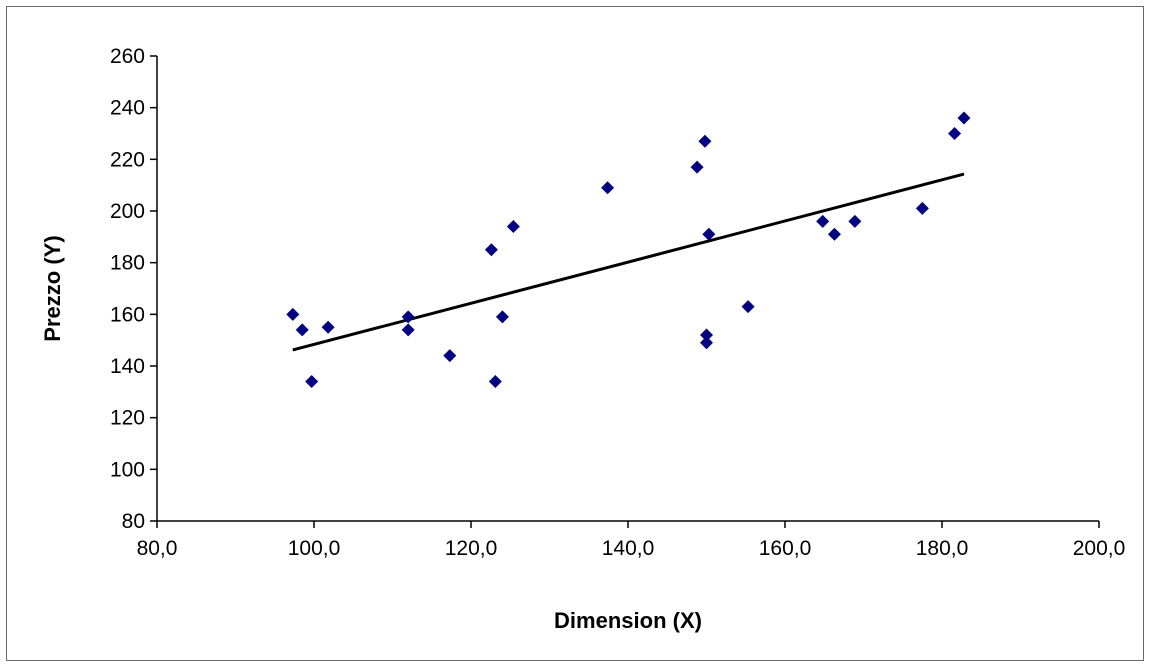 This screenshot has width=1151, height=667. Describe the element at coordinates (127, 108) in the screenshot. I see `y-tick-label: 240` at that location.